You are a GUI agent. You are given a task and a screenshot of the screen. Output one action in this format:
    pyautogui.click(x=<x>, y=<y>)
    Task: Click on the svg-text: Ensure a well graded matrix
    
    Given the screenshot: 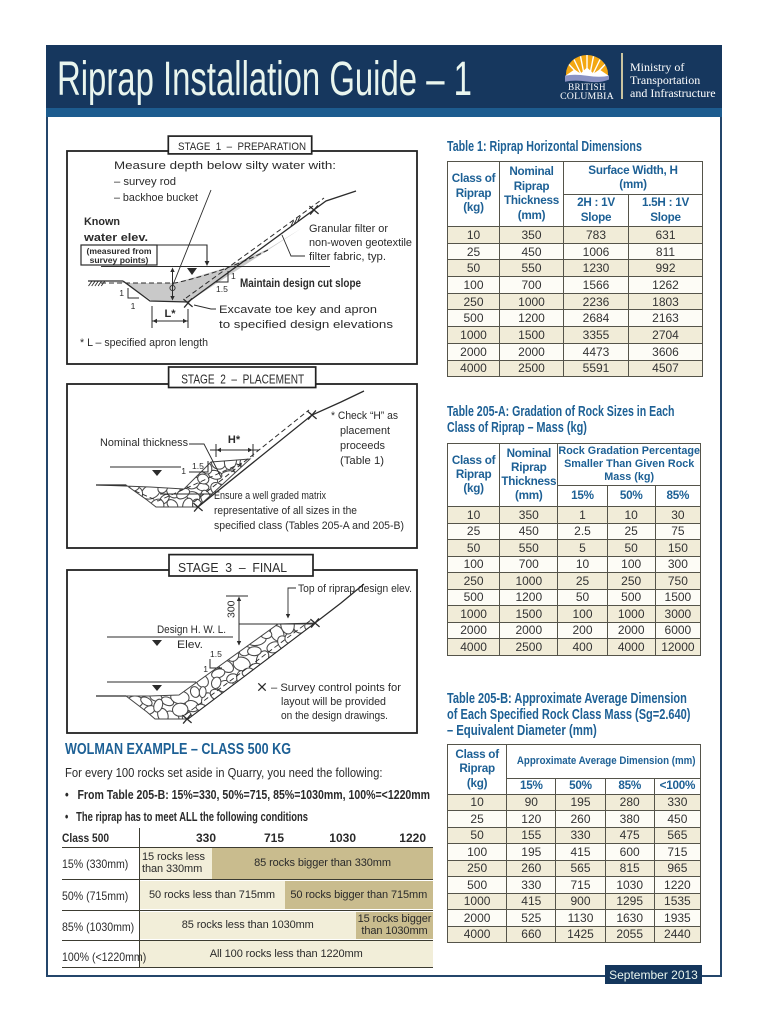 What is the action you would take?
    pyautogui.click(x=270, y=496)
    